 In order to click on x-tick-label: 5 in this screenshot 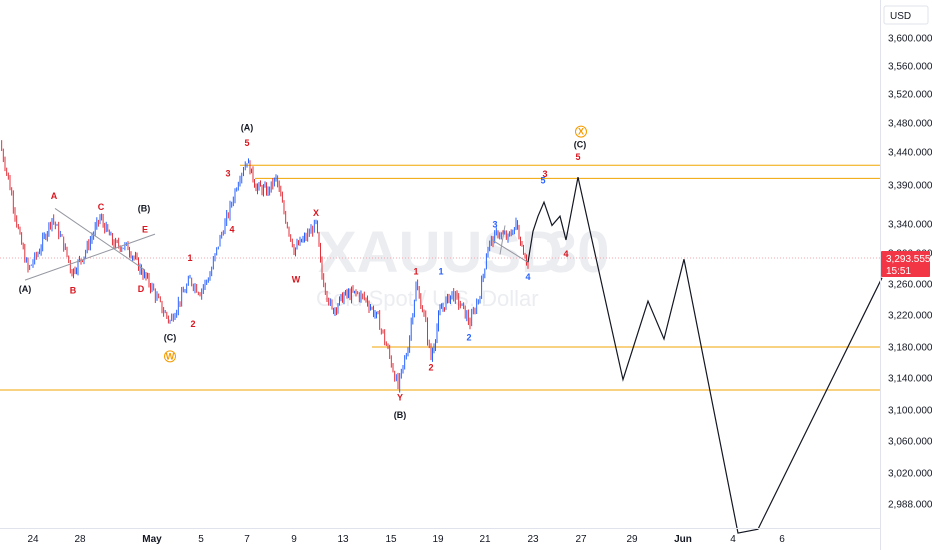, I will do `click(201, 539)`.